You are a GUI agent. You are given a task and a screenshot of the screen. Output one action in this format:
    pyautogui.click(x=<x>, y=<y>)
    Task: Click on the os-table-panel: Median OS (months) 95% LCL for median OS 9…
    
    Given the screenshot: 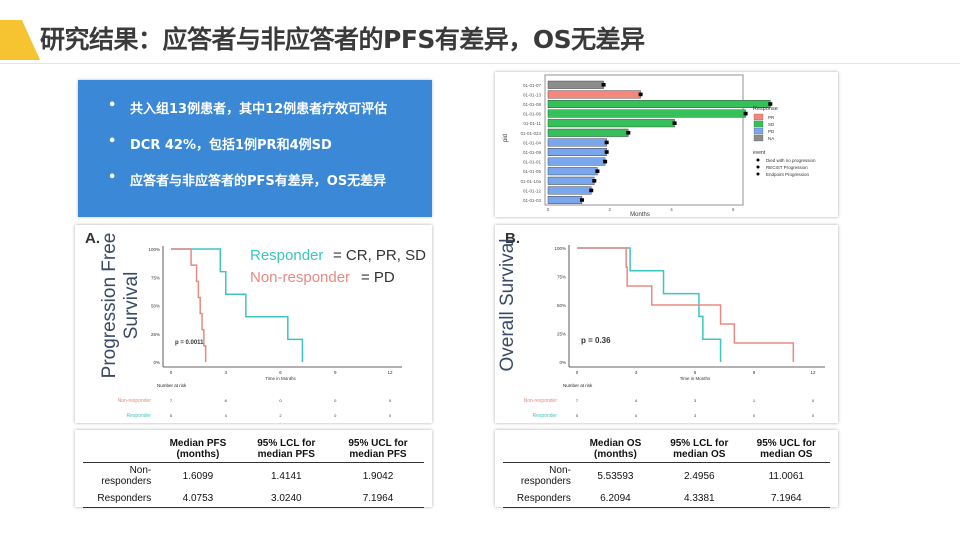 What is the action you would take?
    pyautogui.click(x=666, y=469)
    